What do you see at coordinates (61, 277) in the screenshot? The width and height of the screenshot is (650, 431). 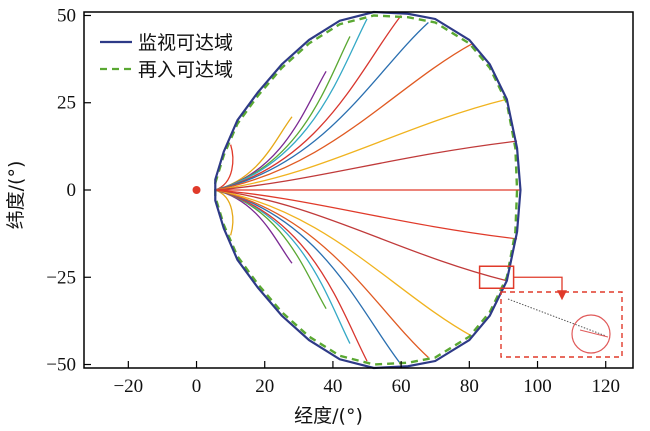 I see `y-tick-label: −25` at bounding box center [61, 277].